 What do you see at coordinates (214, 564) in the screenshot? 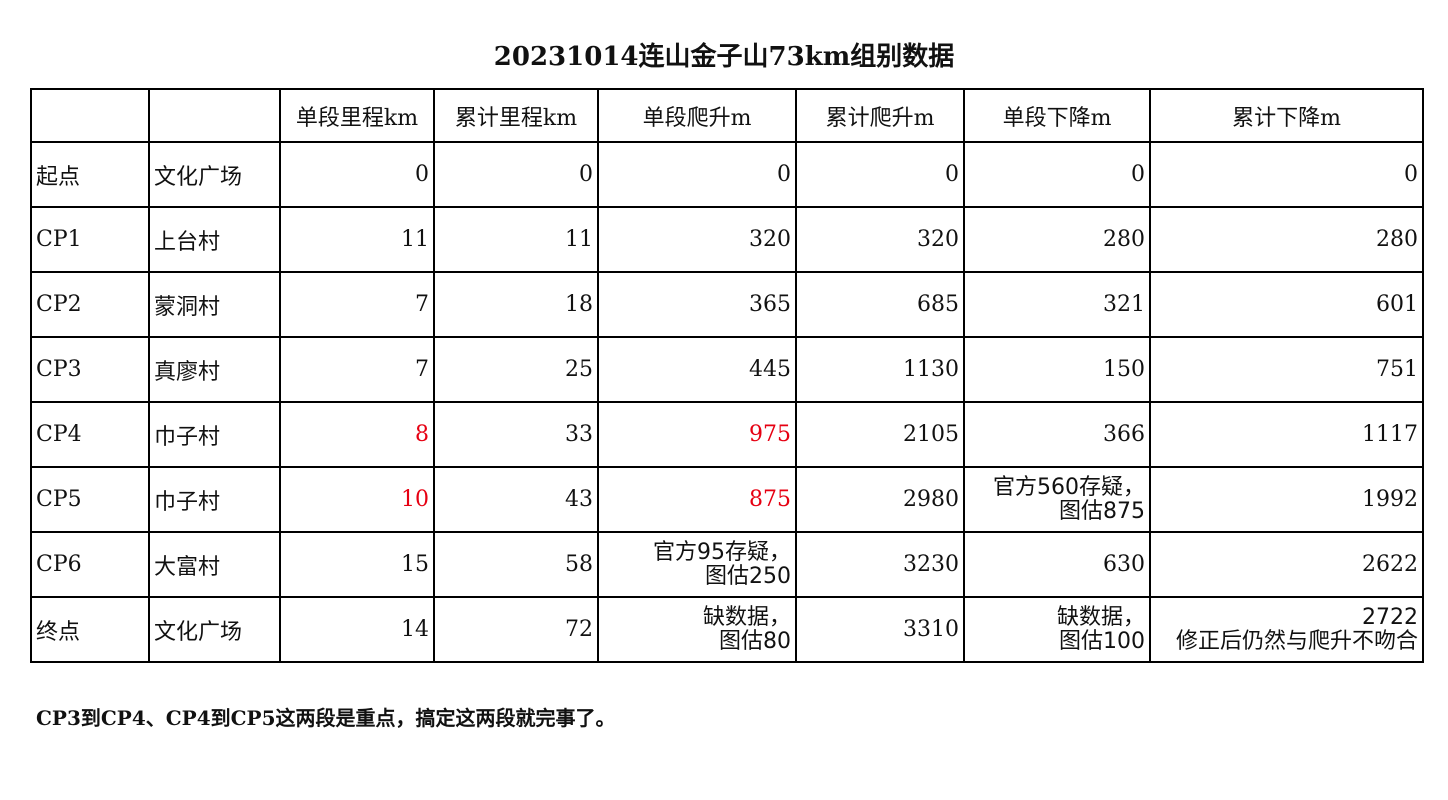
I see `cell-place: 大富村` at bounding box center [214, 564].